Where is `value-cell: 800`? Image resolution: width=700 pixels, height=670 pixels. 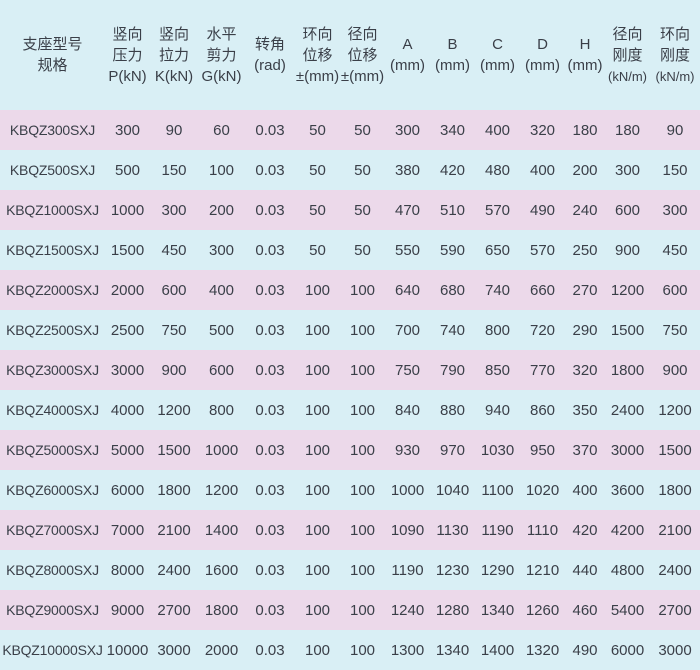 value-cell: 800 is located at coordinates (221, 410).